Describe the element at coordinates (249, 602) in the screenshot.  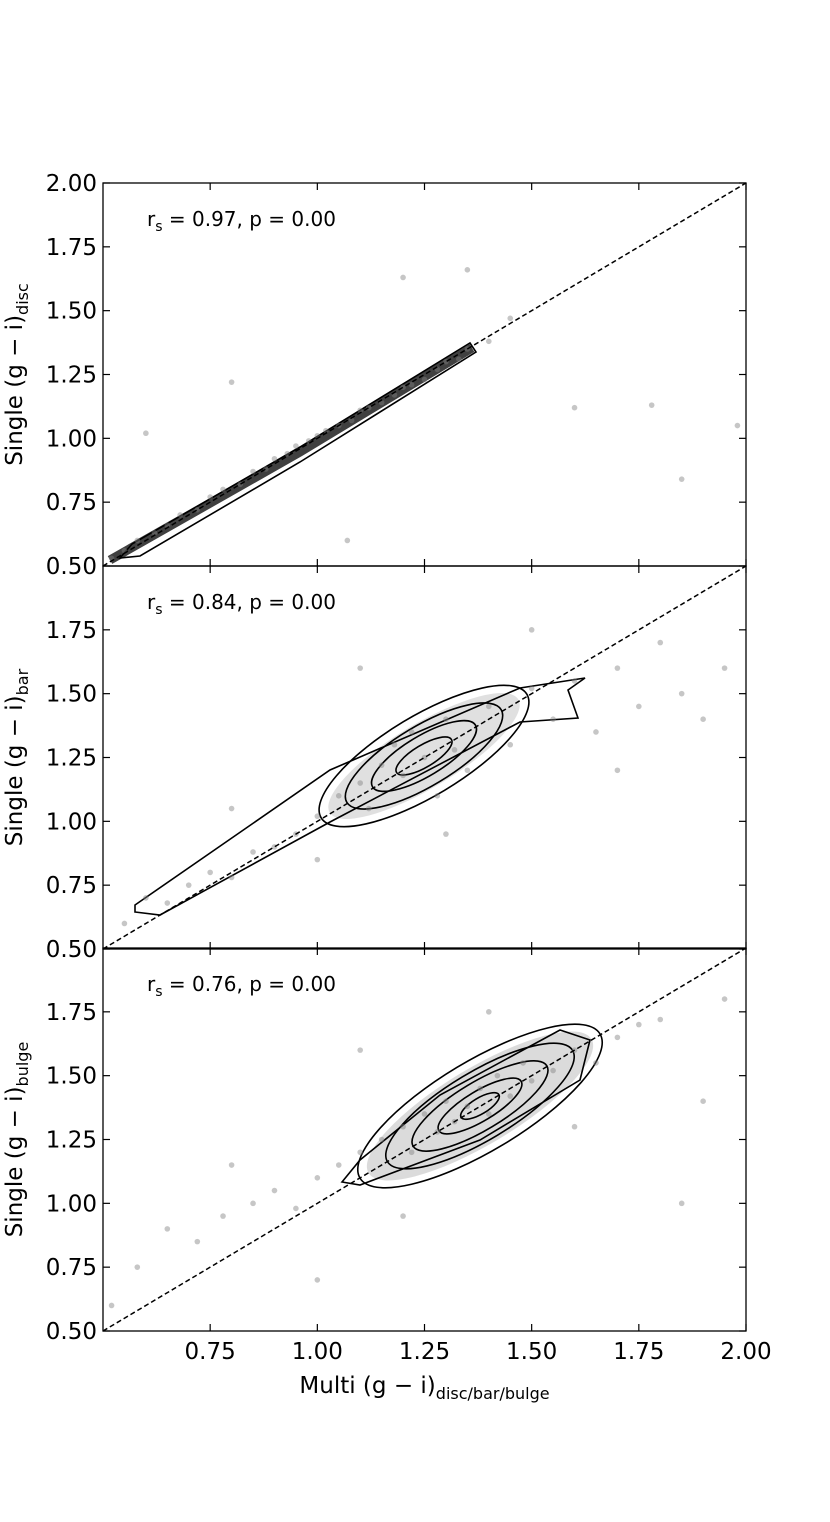
I see `annotation-text: = 0.84, p = 0.00` at that location.